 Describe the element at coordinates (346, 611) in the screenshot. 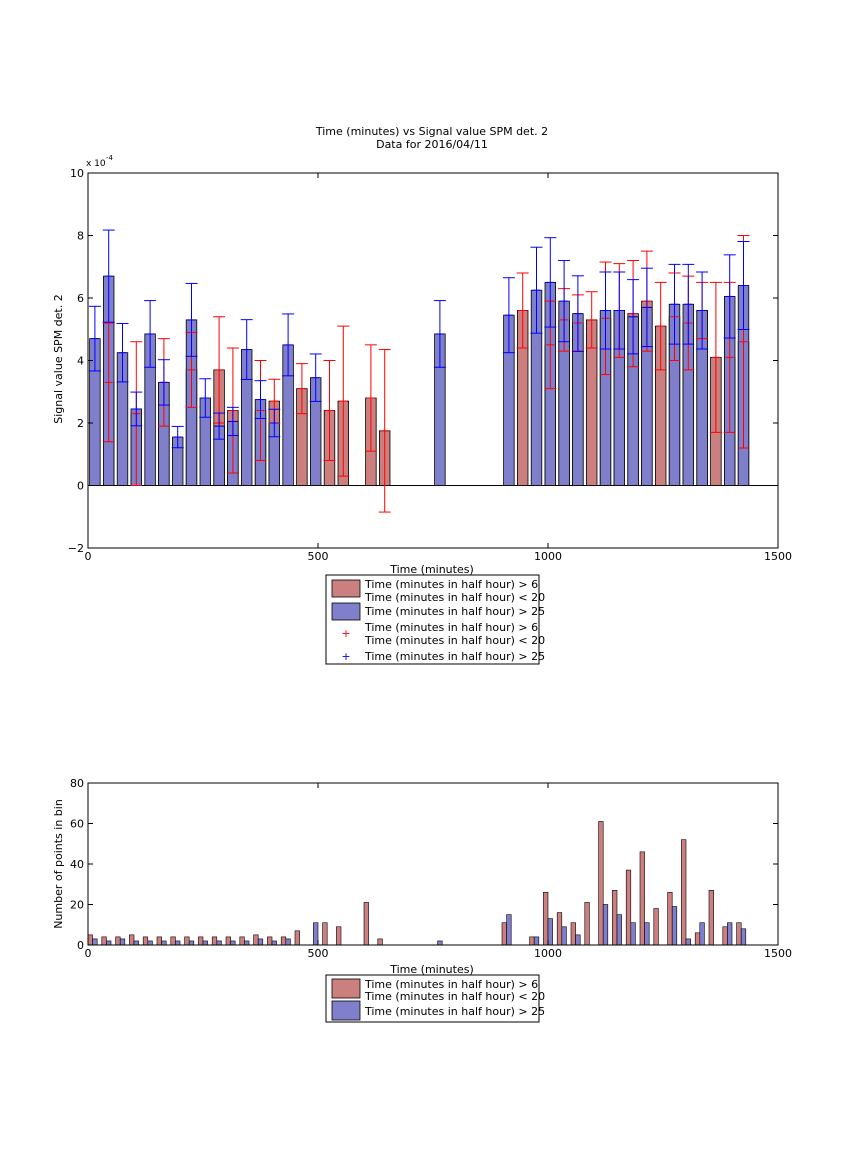

I see `top-legend-blue-swatch` at that location.